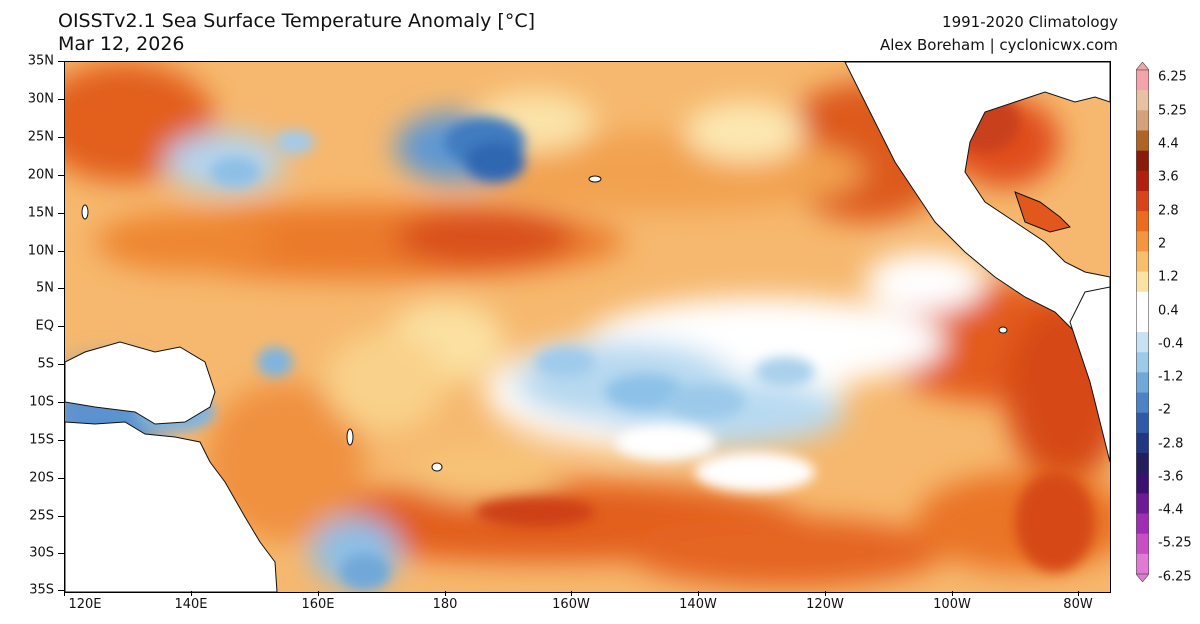 This screenshot has width=1200, height=624. Describe the element at coordinates (1172, 77) in the screenshot. I see `colorbar-label: 6.25` at that location.